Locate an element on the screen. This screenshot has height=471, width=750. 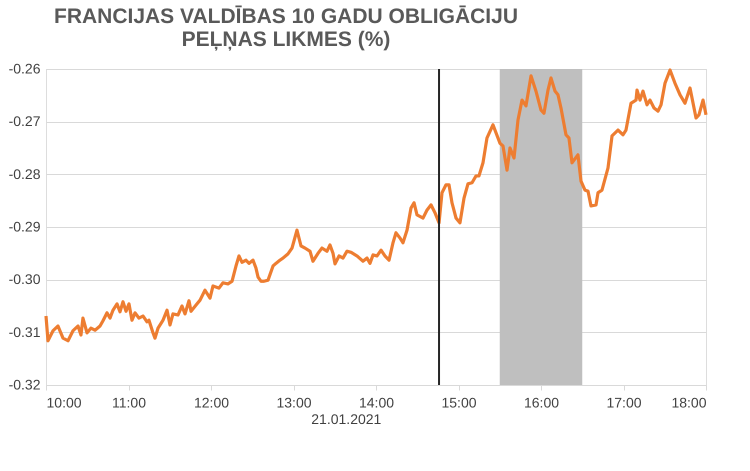
y-tick-label: -0.31 is located at coordinates (24, 332).